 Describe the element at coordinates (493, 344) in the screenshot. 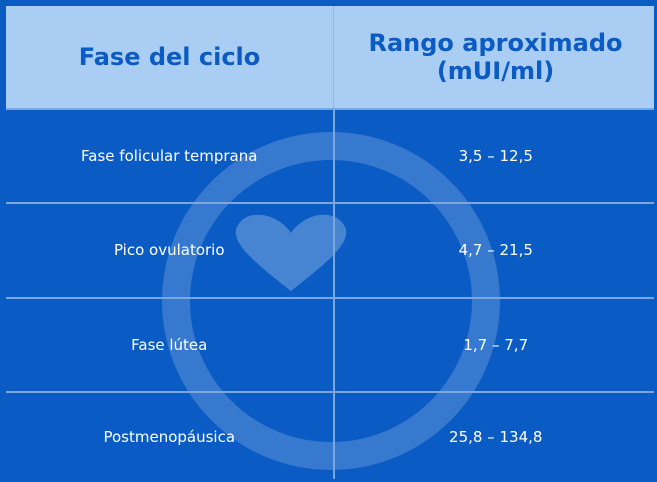

I see `table-cell: 1,7 – 7,7` at that location.